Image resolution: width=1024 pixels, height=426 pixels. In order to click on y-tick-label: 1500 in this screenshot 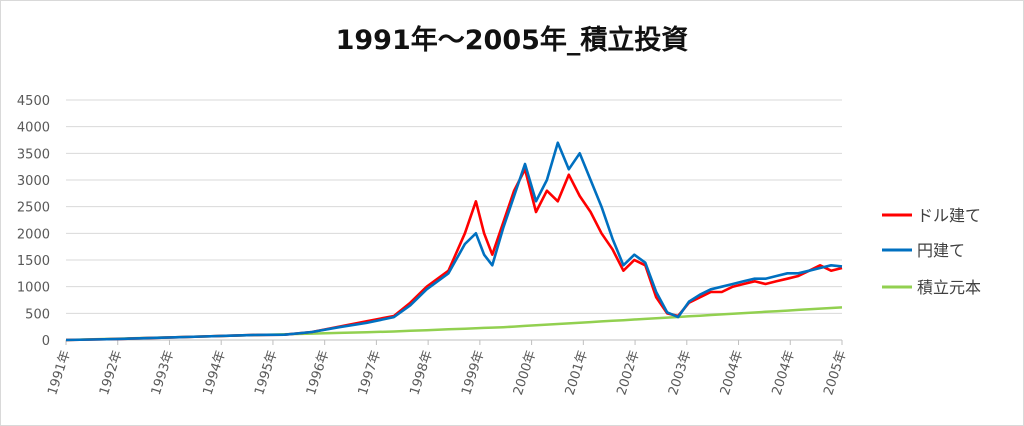, I will do `click(33, 261)`.